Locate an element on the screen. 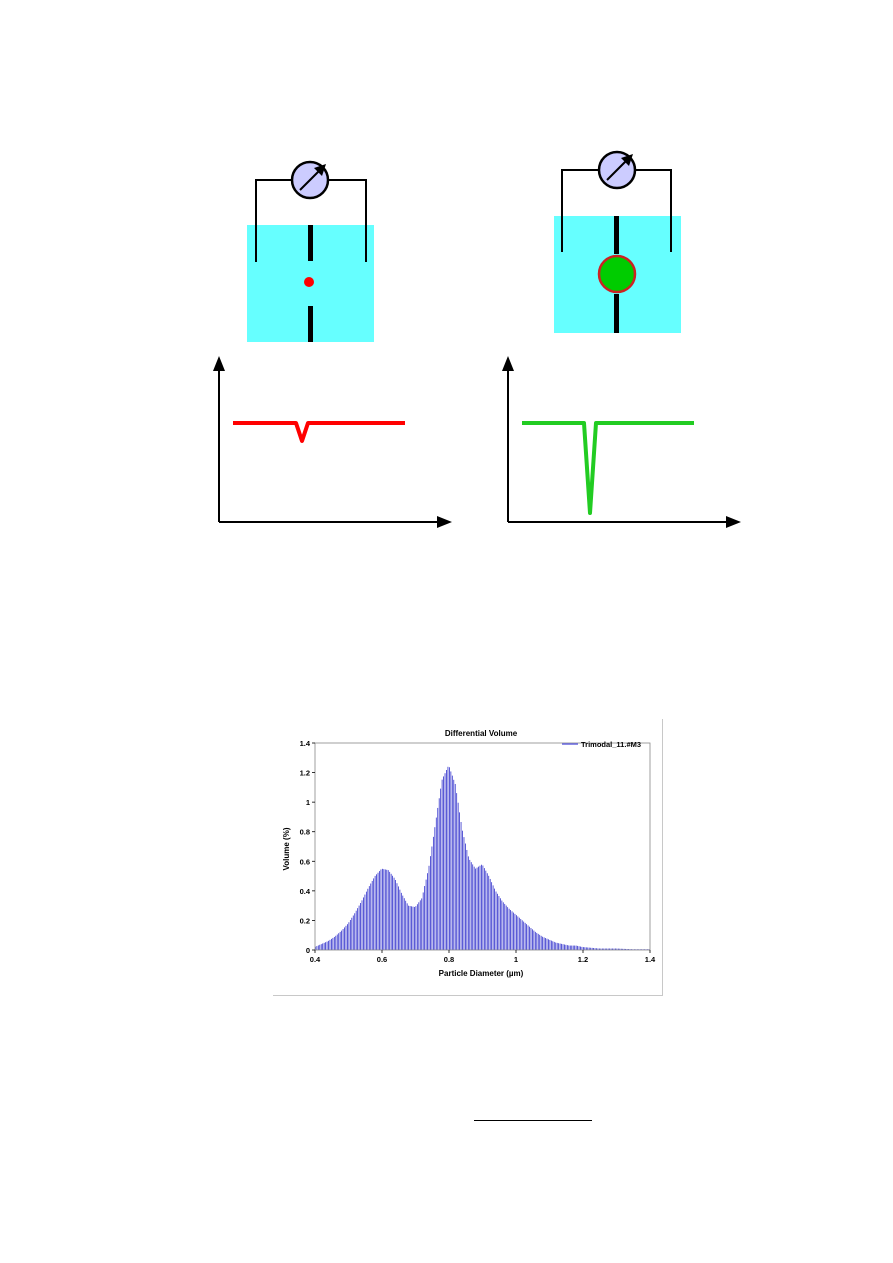 The image size is (893, 1263). y-tick-label: 0.2 is located at coordinates (305, 920).